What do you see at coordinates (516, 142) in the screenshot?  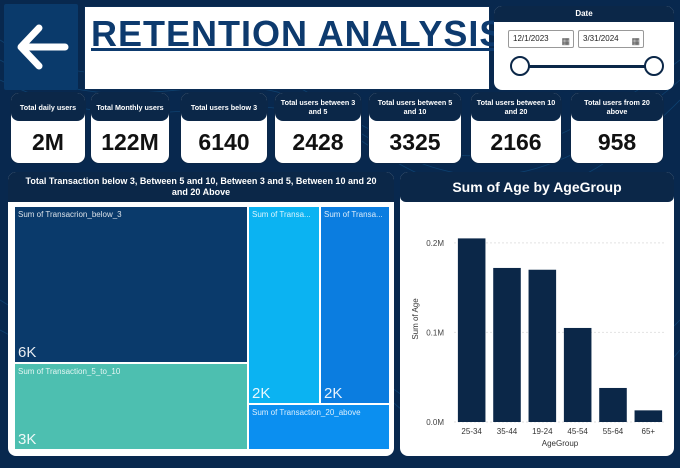 I see `kpi-value: 2166` at bounding box center [516, 142].